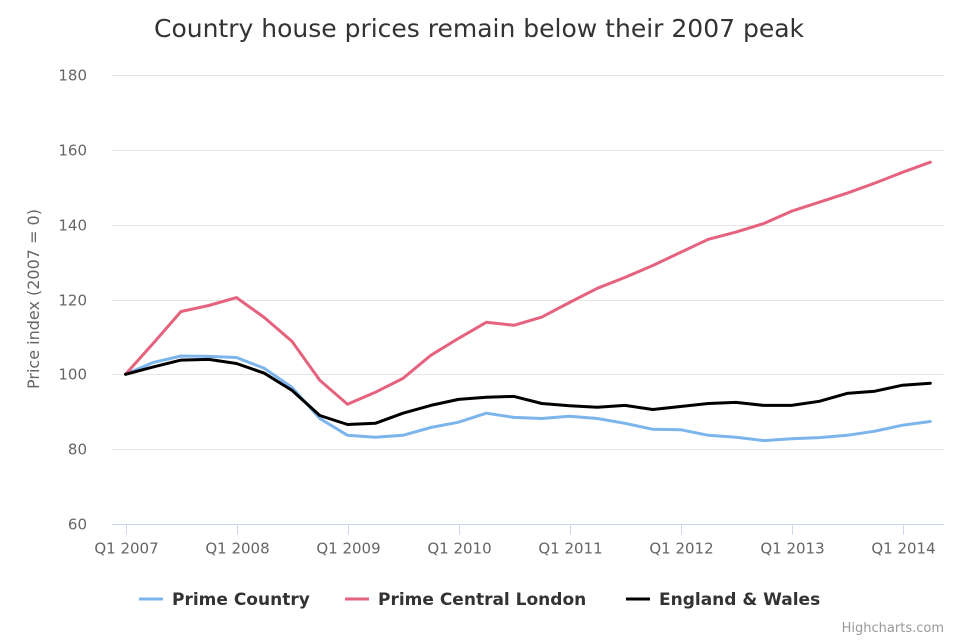 The image size is (960, 640). What do you see at coordinates (72, 226) in the screenshot?
I see `y-tick-label: 140` at bounding box center [72, 226].